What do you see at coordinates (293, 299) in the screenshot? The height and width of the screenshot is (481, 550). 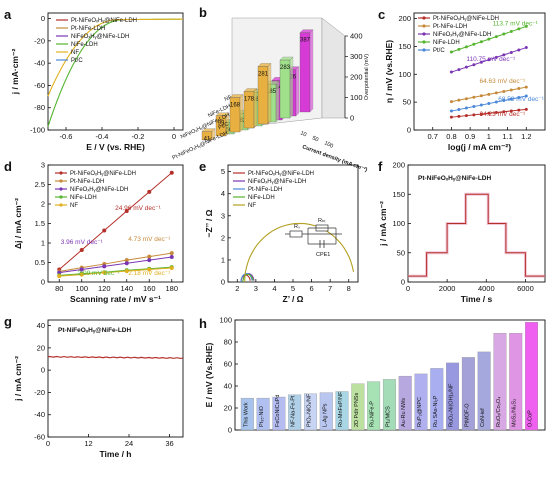 I see `x-axis-label: Z’ / Ω` at bounding box center [293, 299].